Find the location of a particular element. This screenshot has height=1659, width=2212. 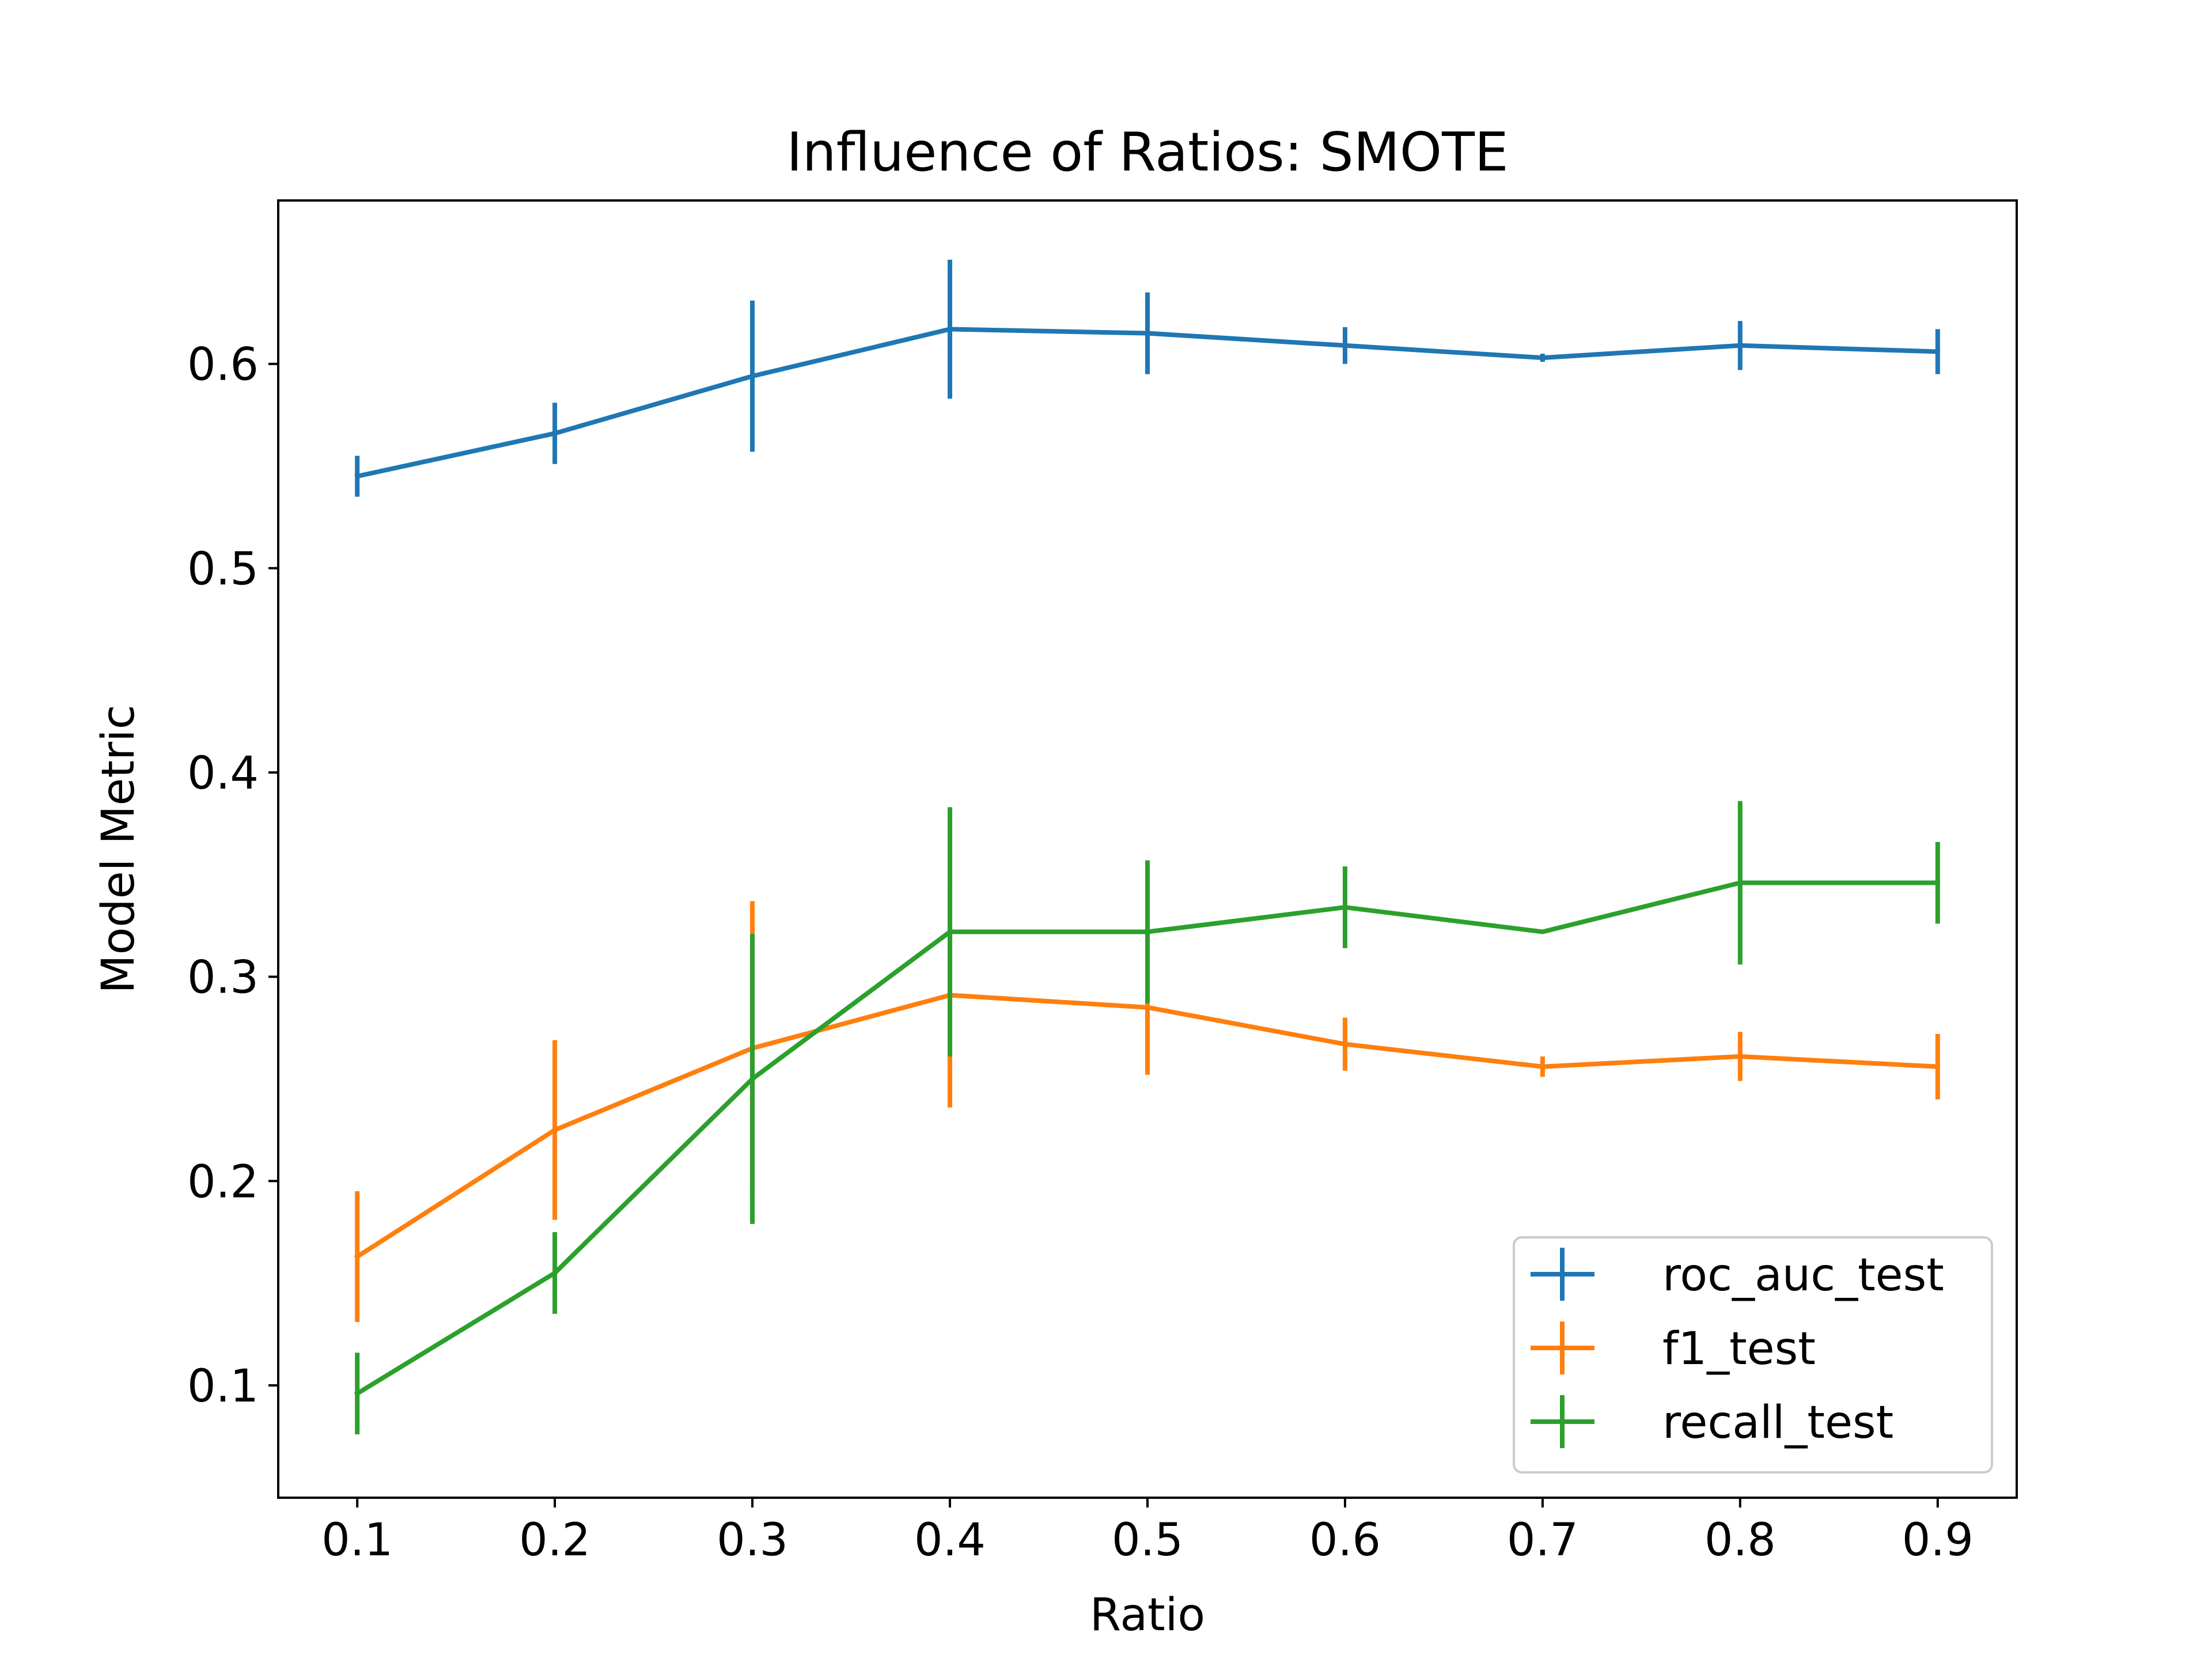

y-axis-label: Model Metric is located at coordinates (119, 848).